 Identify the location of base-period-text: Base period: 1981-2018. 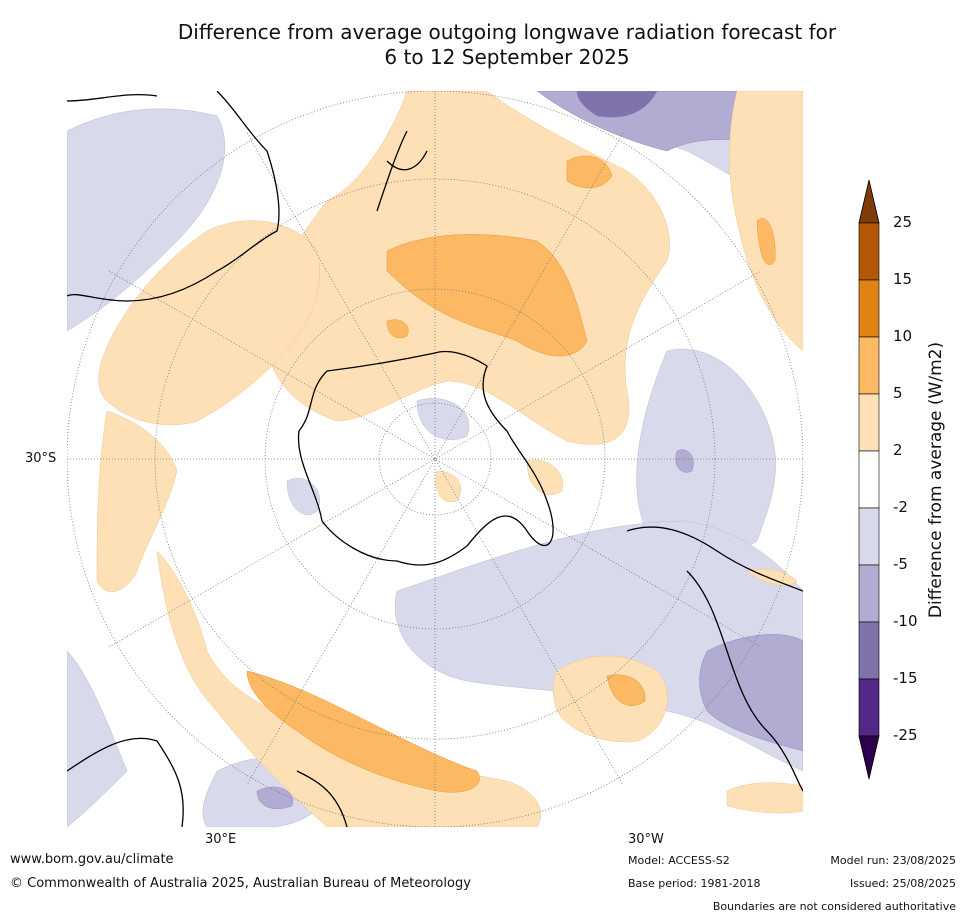
(694, 883).